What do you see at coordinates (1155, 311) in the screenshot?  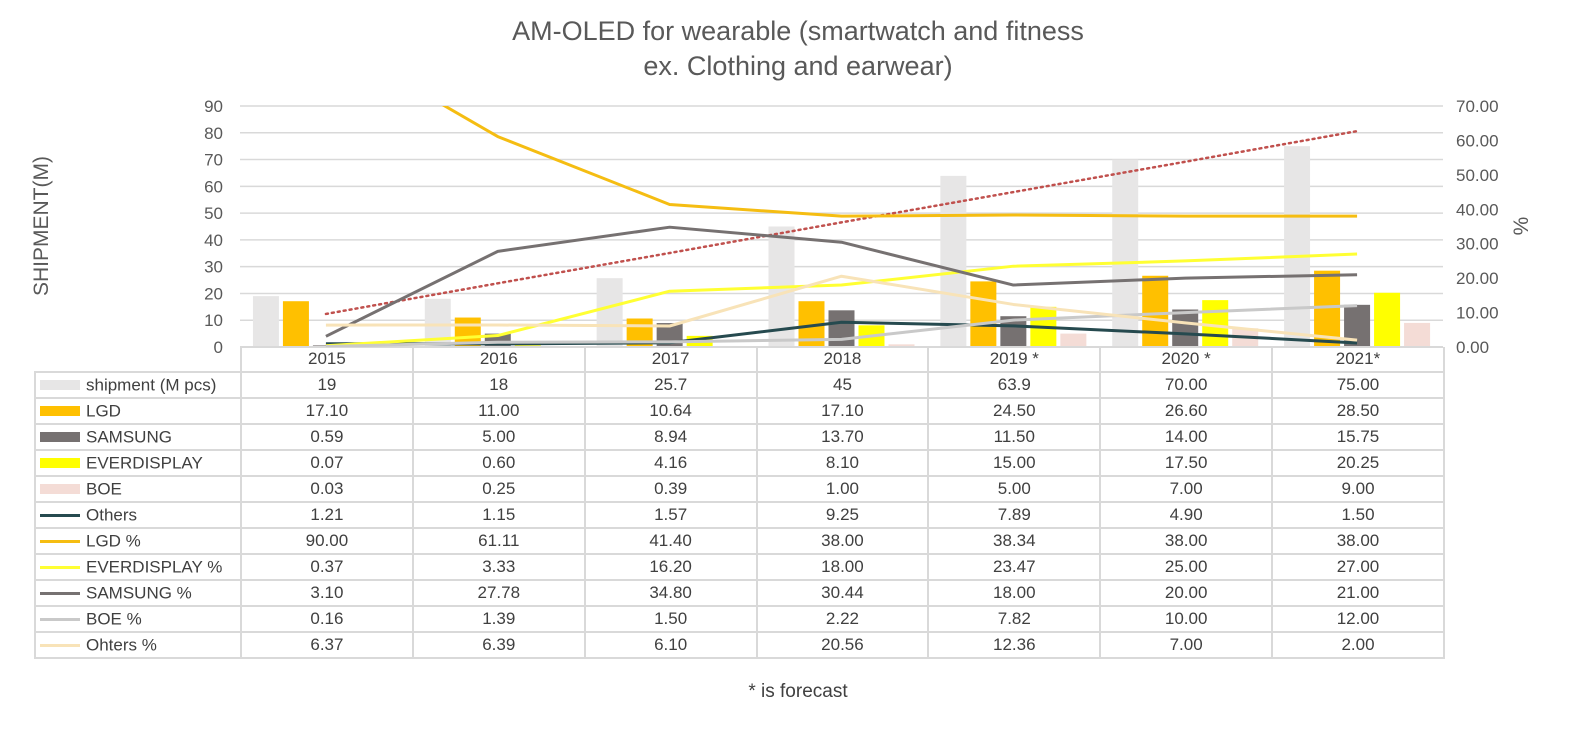 I see `bar-lgd` at bounding box center [1155, 311].